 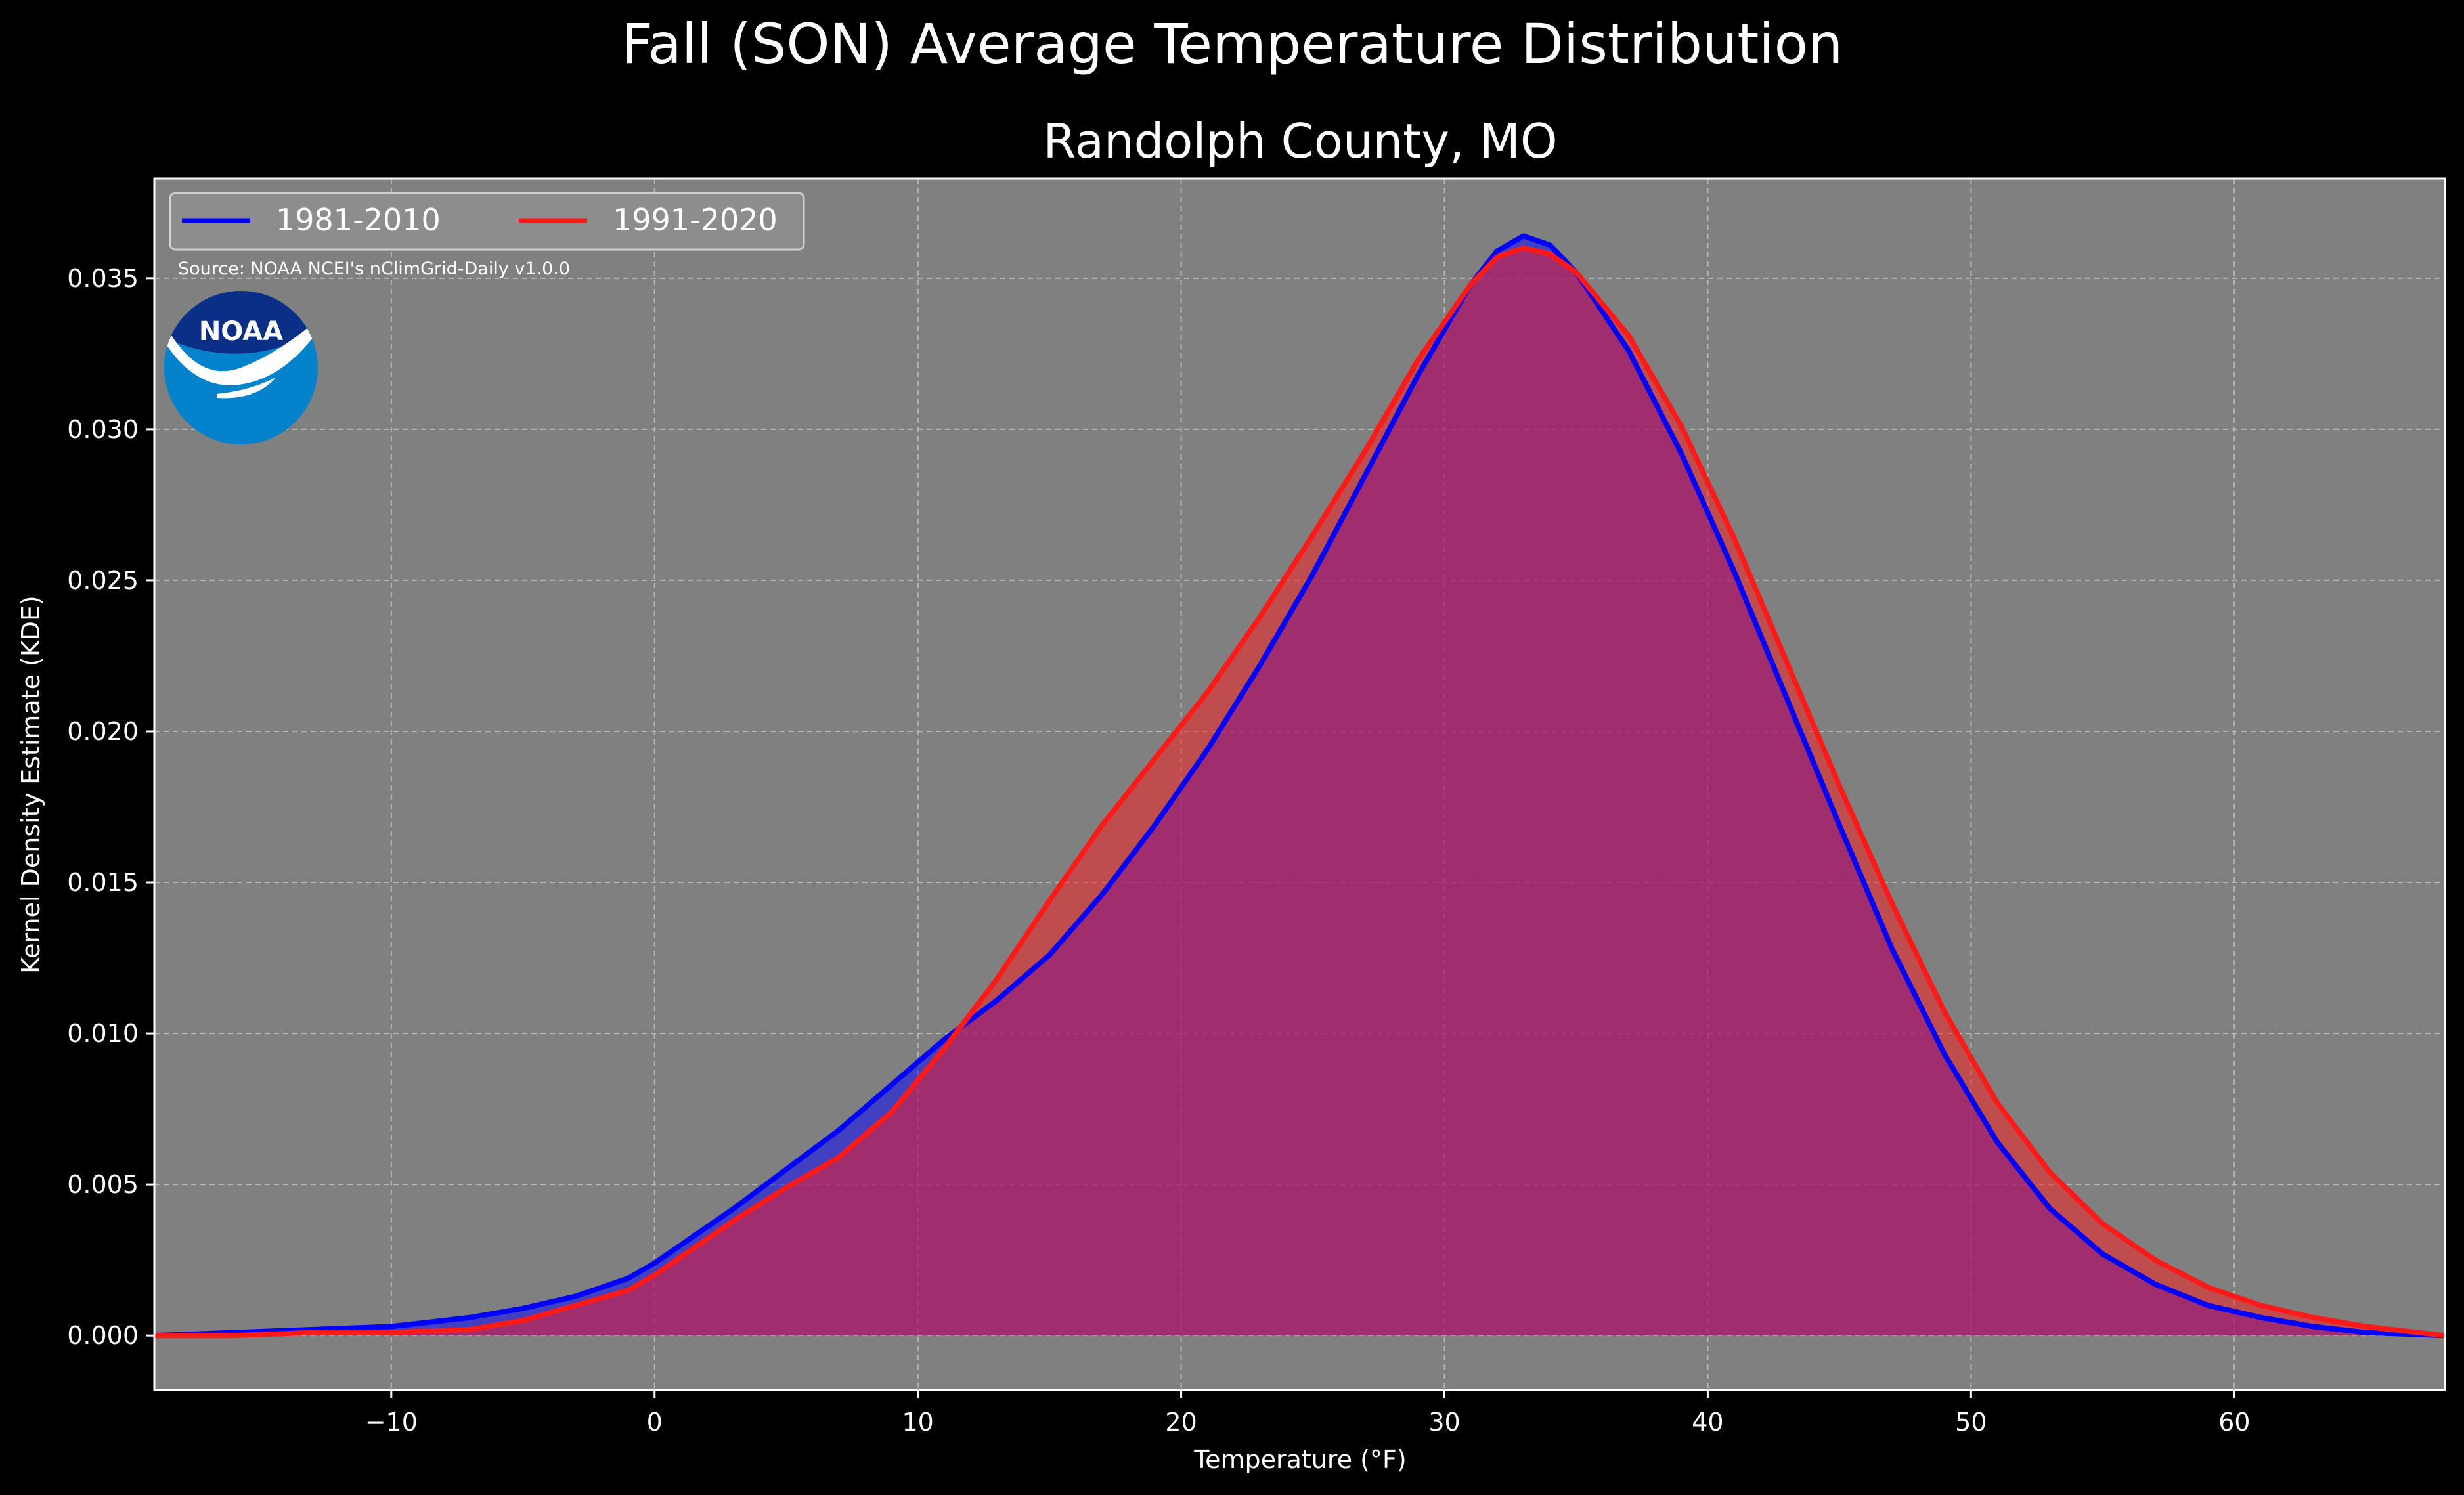 What do you see at coordinates (103, 429) in the screenshot?
I see `y-tick-label: 0.030` at bounding box center [103, 429].